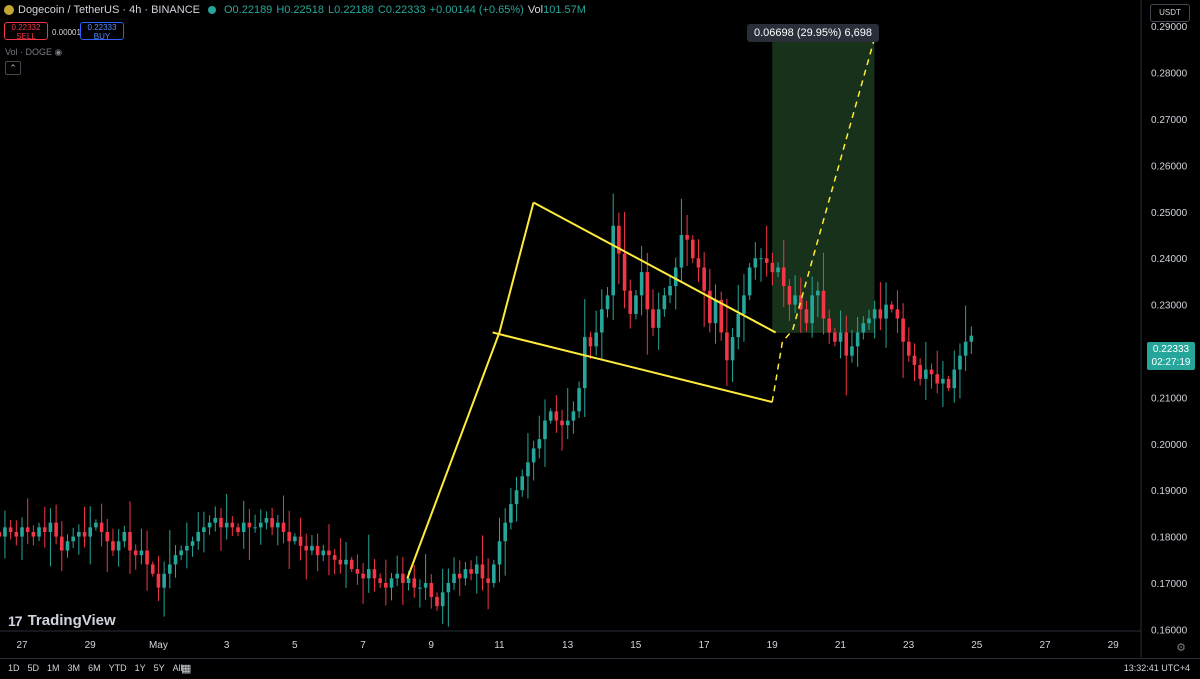 The height and width of the screenshot is (679, 1200). Describe the element at coordinates (1170, 13) in the screenshot. I see `currency-selector: USDT` at that location.